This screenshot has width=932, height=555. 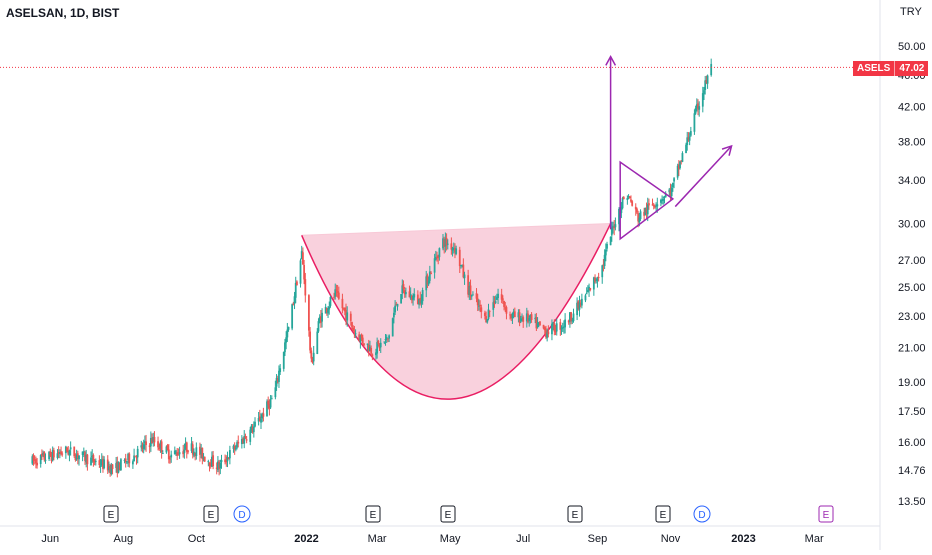 I want to click on handle-triangle, so click(x=647, y=200).